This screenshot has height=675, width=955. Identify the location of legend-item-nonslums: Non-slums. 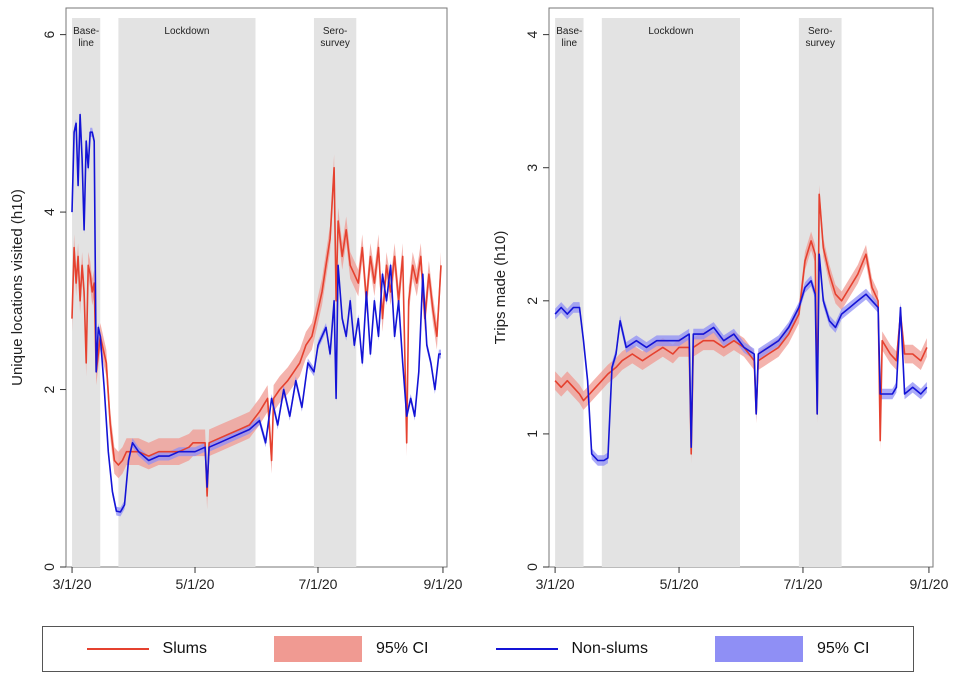
(571, 649).